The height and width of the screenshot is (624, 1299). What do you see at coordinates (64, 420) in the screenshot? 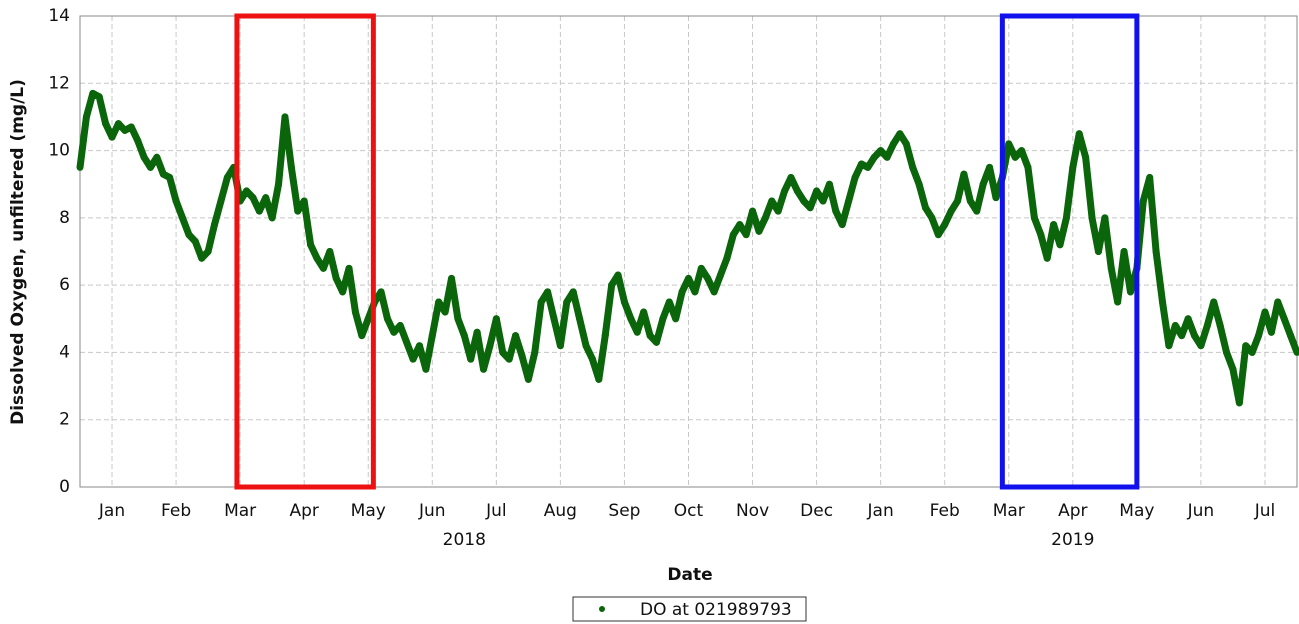
I see `y-tick-label: 2` at bounding box center [64, 420].